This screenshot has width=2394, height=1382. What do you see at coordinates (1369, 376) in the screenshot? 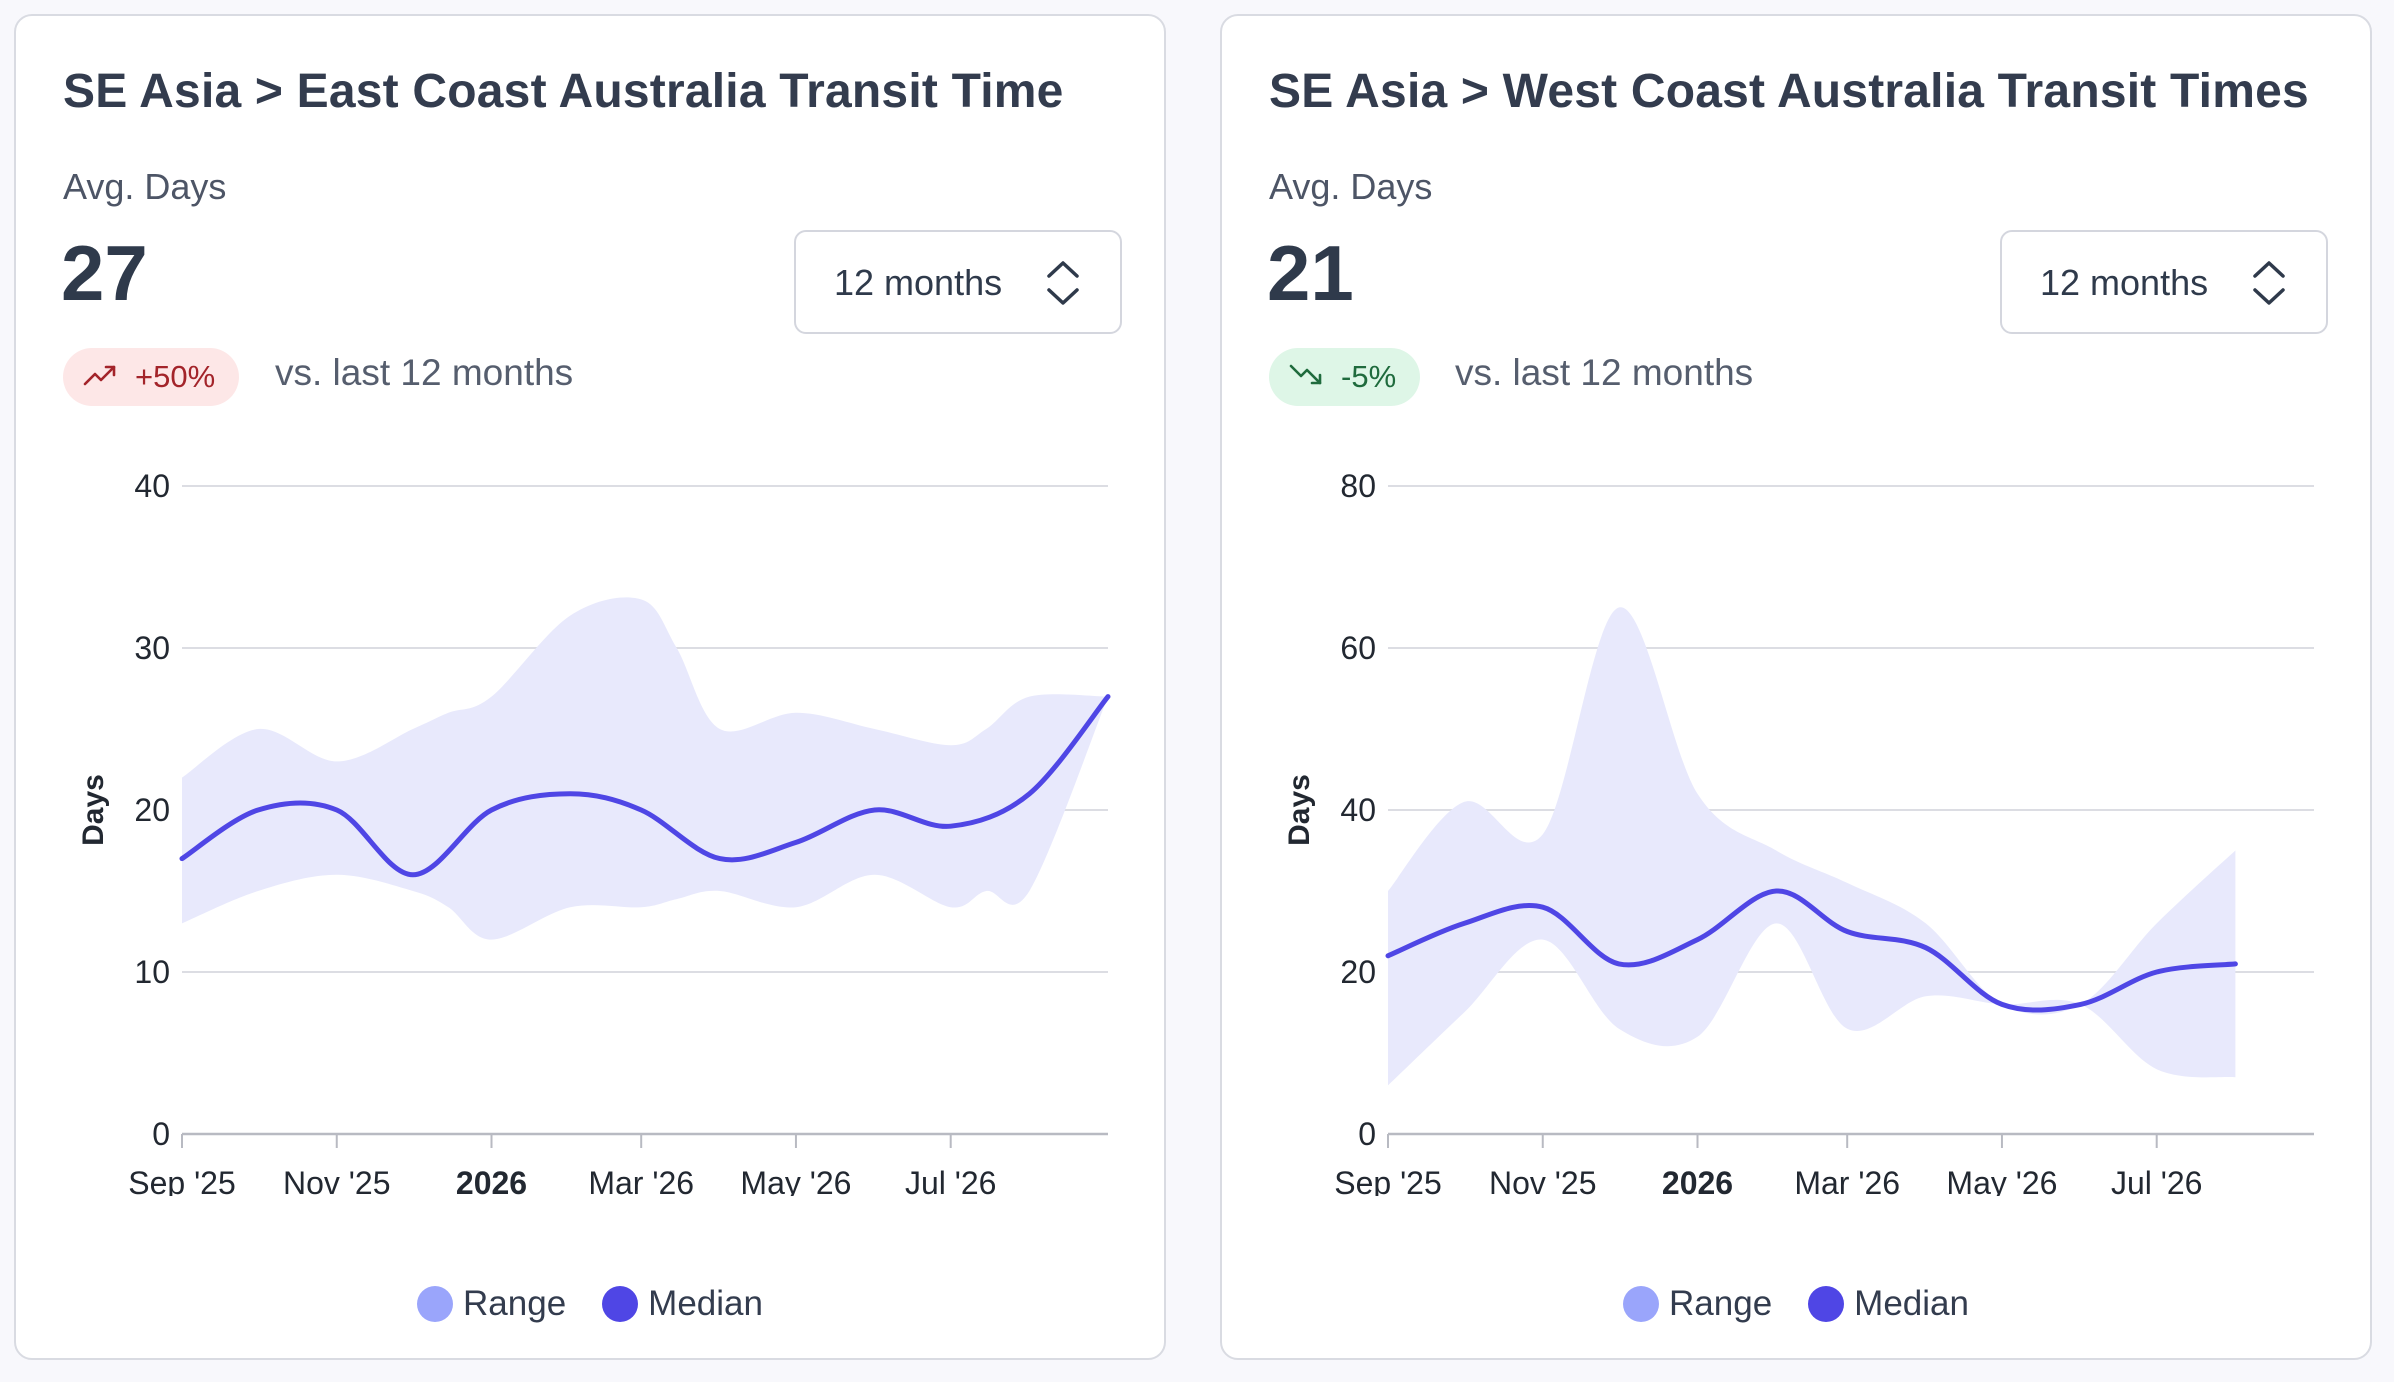
I see `delta-value: -5%` at bounding box center [1369, 376].